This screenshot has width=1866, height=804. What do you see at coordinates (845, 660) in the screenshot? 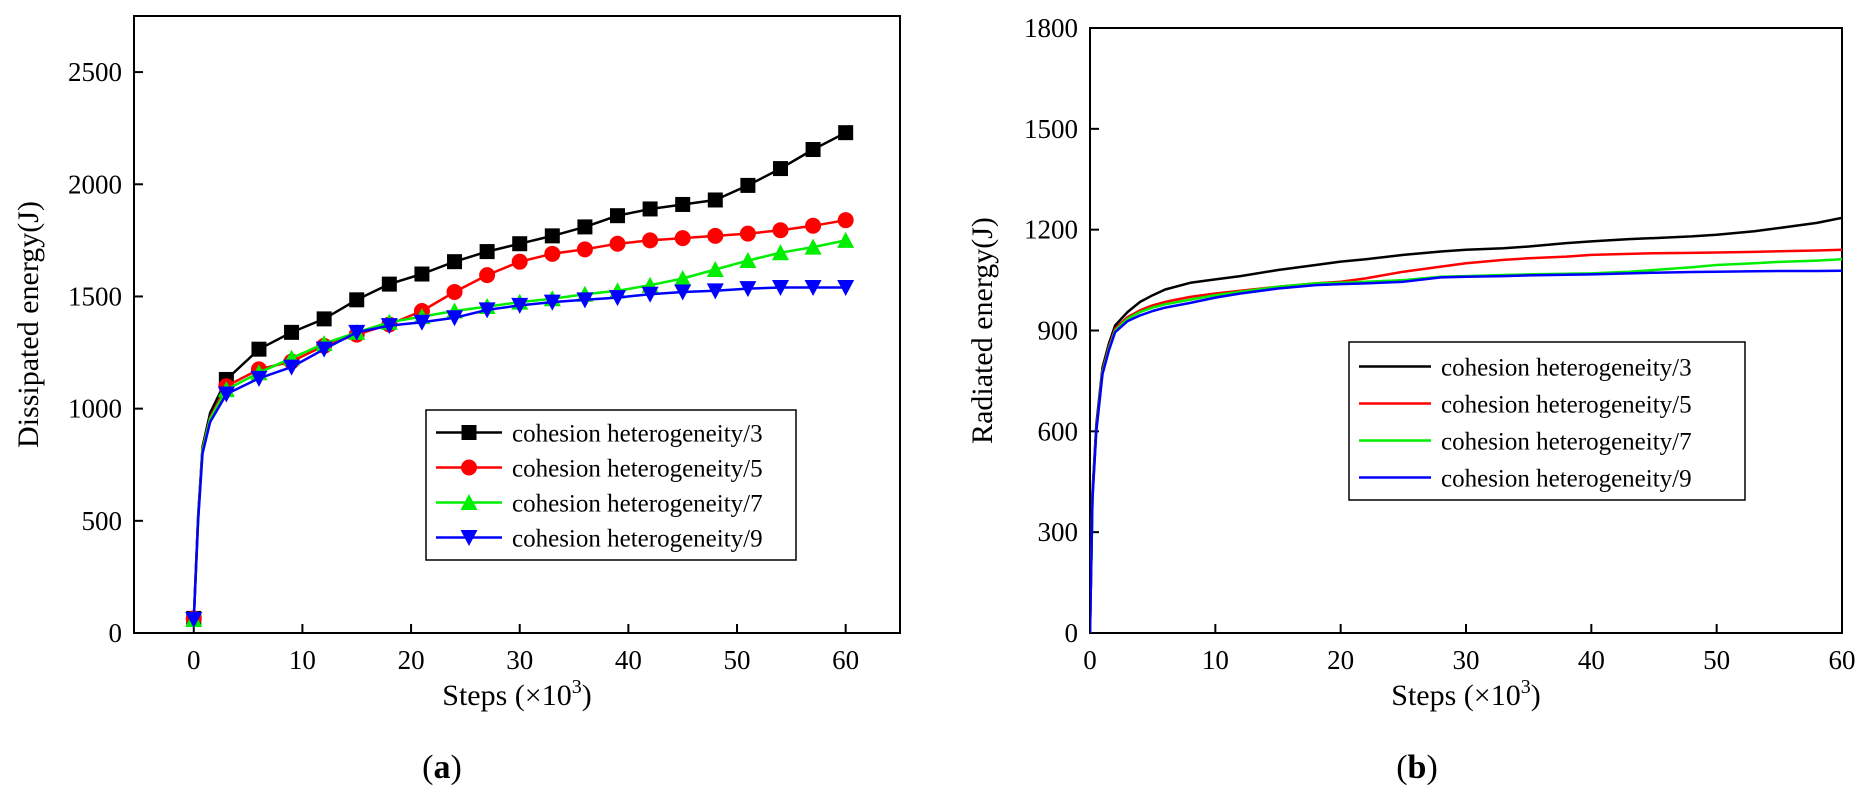
I see `x-tick-label: 60` at bounding box center [845, 660].